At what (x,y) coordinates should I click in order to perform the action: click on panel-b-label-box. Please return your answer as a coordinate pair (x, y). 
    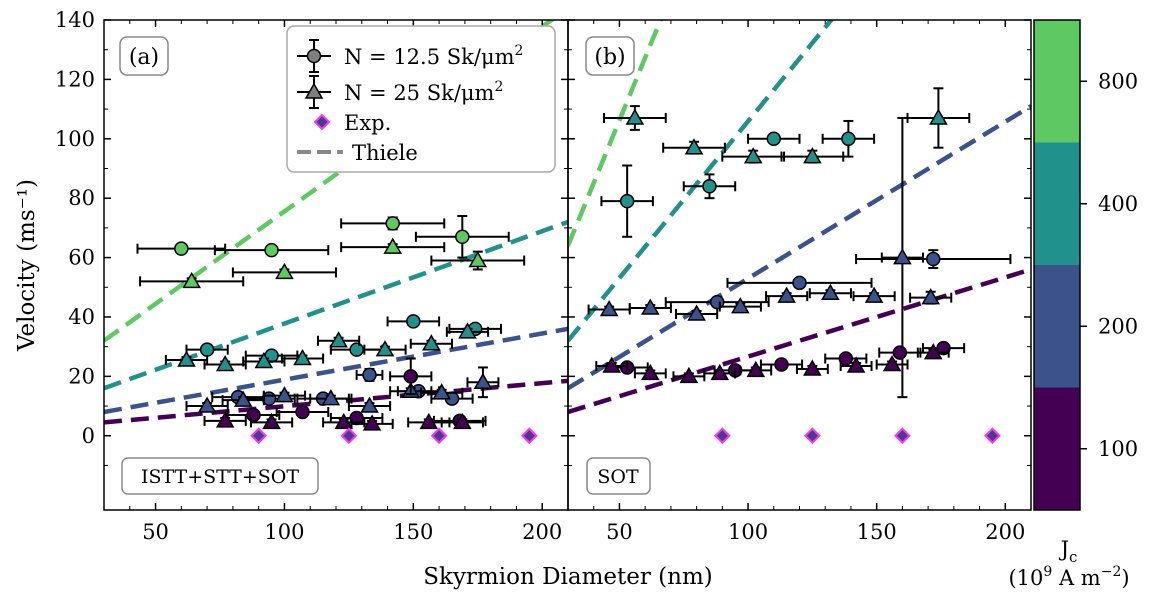
    Looking at the image, I should click on (610, 56).